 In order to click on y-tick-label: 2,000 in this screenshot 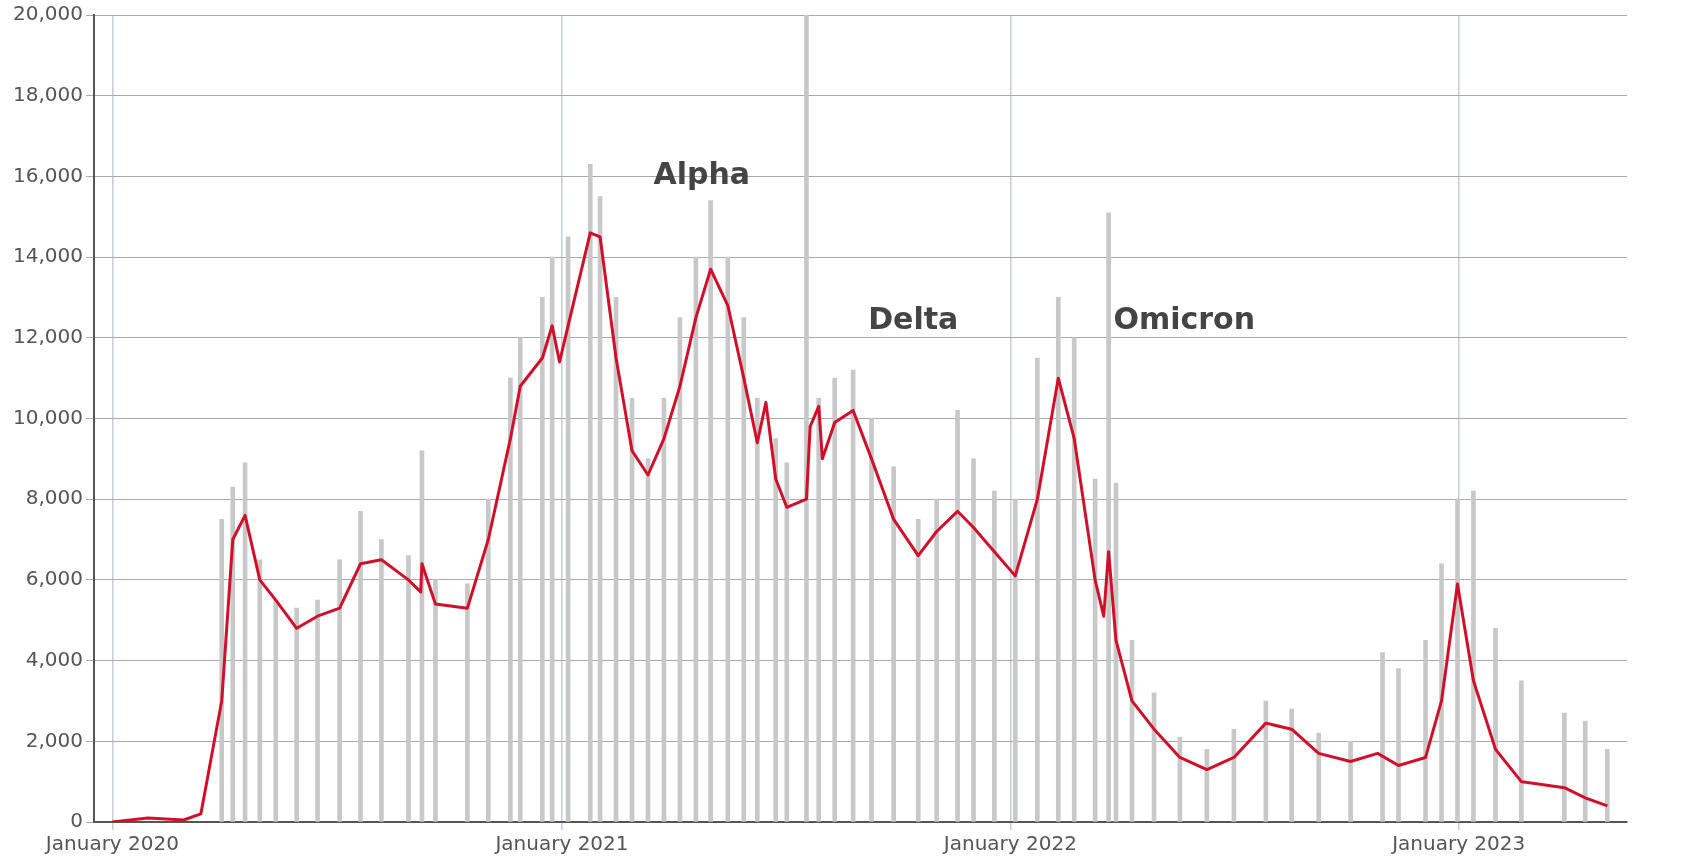, I will do `click(54, 739)`.